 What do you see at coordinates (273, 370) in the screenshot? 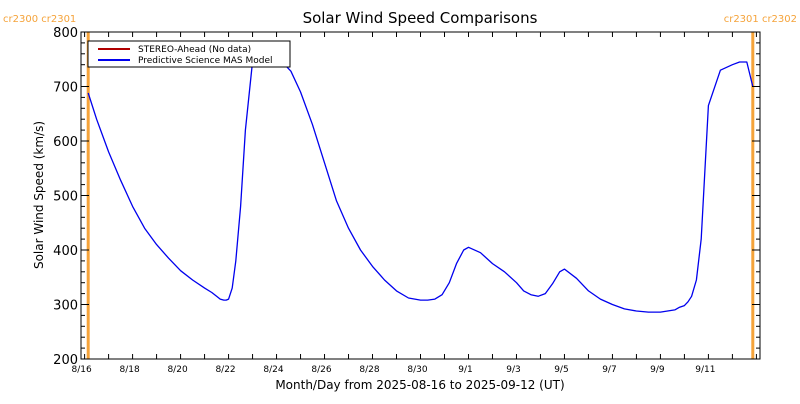
I see `x-tick-label: 8/24` at bounding box center [273, 370].